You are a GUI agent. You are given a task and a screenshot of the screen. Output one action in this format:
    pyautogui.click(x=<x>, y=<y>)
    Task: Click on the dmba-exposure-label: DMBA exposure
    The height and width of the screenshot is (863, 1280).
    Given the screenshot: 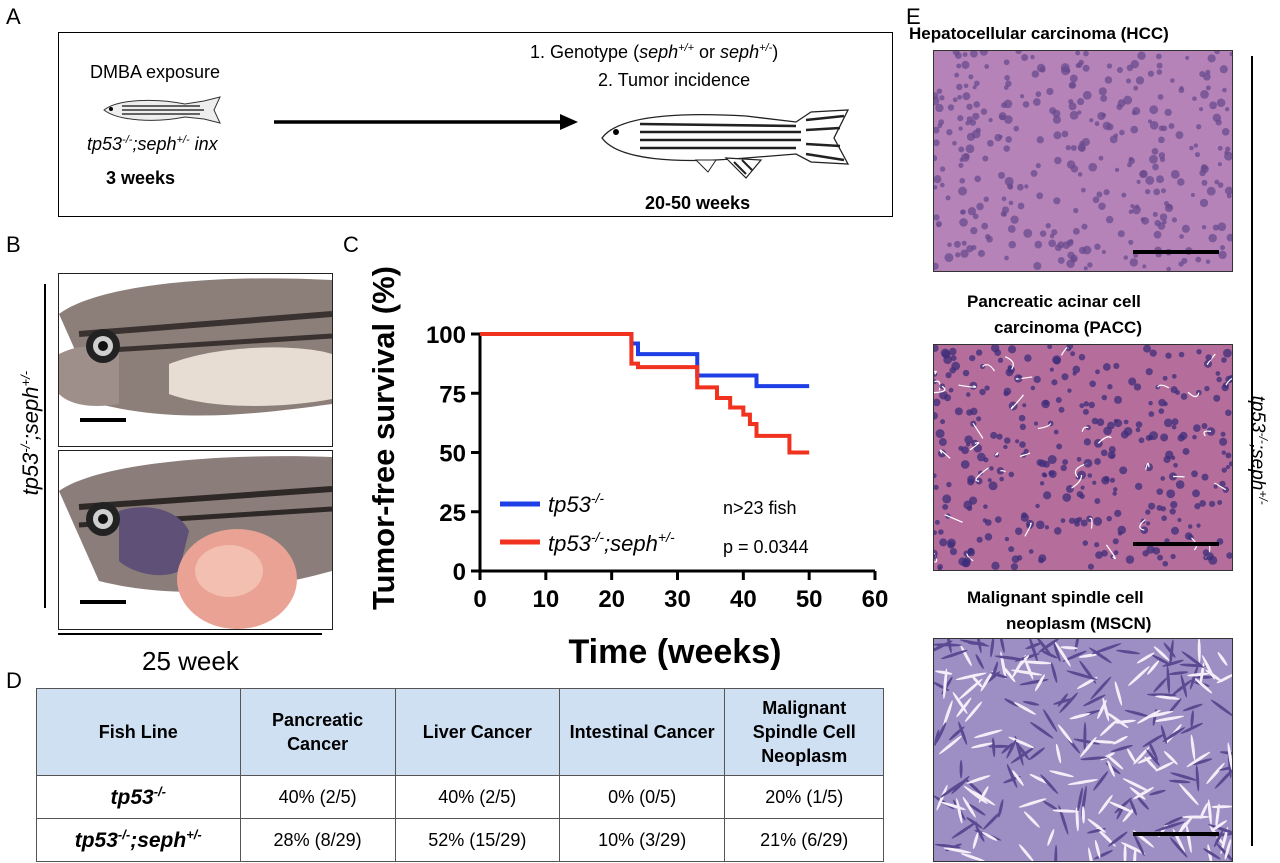 What is the action you would take?
    pyautogui.click(x=155, y=72)
    